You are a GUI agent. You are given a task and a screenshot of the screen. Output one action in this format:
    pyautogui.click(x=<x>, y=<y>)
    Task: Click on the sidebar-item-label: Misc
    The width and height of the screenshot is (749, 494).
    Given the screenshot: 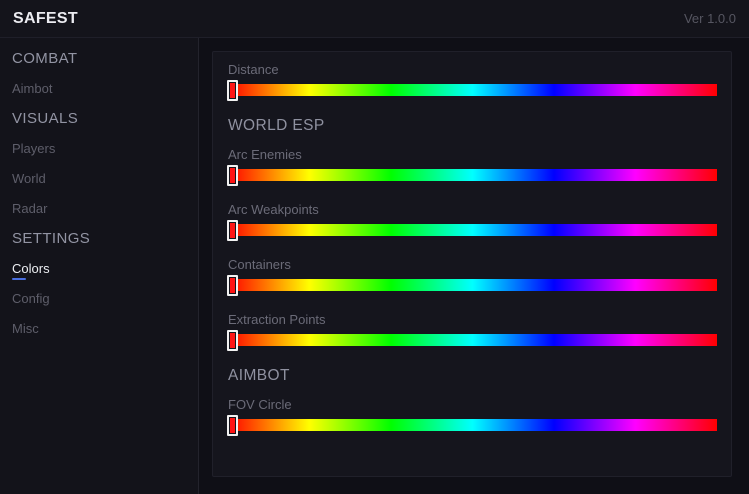 What is the action you would take?
    pyautogui.click(x=25, y=328)
    